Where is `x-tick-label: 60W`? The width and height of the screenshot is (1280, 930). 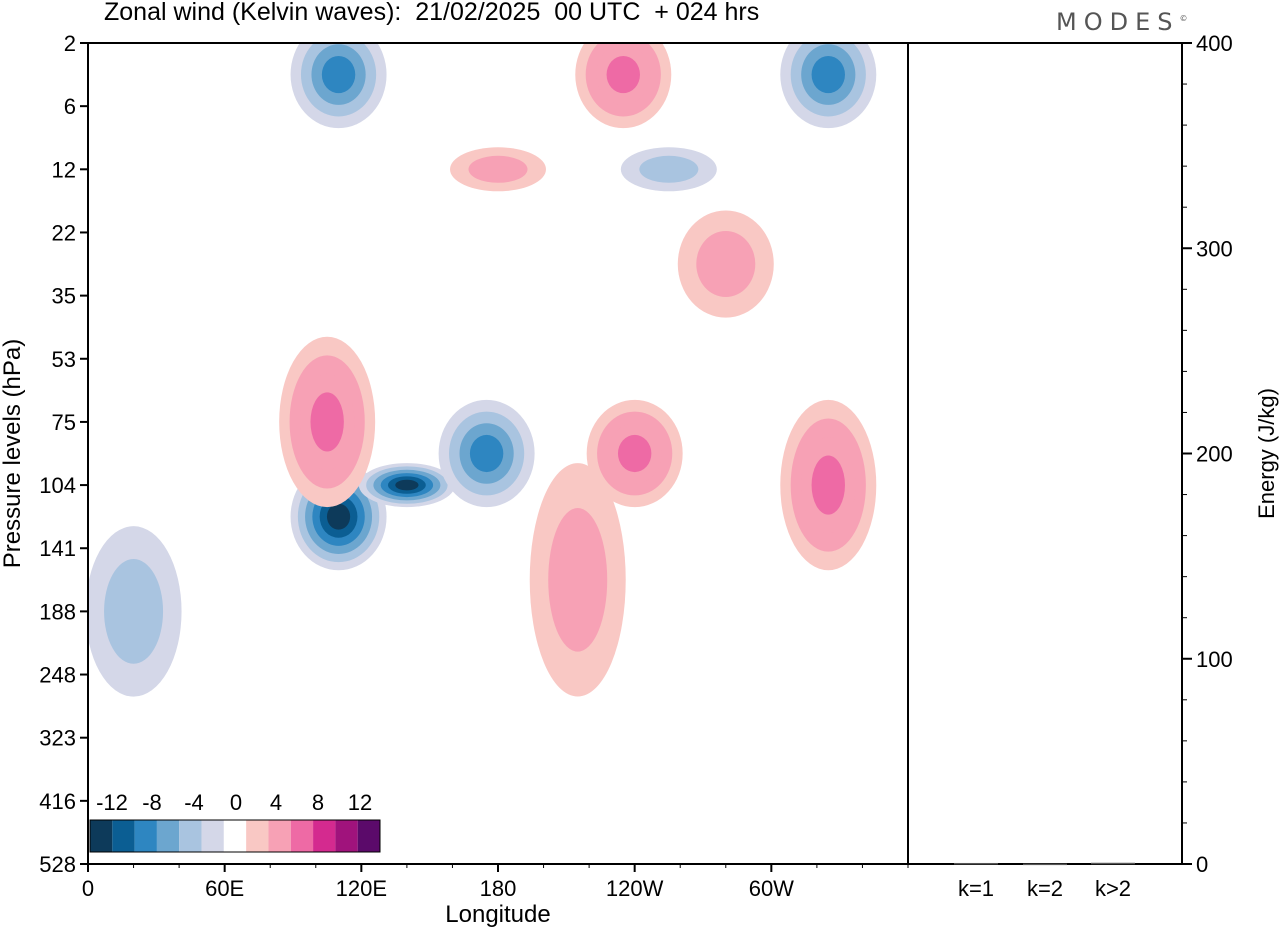 x-tick-label: 60W is located at coordinates (771, 888).